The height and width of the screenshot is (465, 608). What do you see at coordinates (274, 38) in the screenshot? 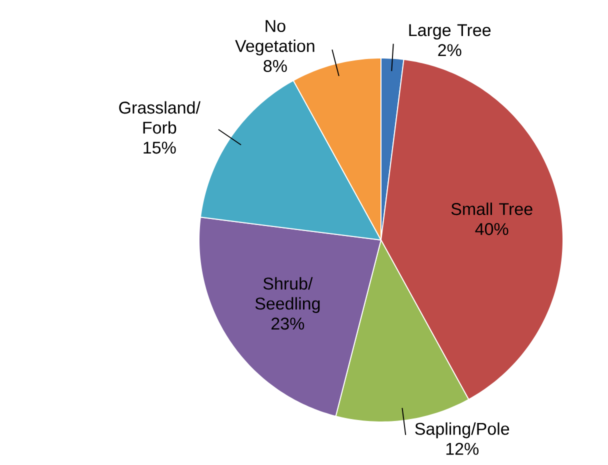
I see `slice-label: No Vegetation` at bounding box center [274, 38].